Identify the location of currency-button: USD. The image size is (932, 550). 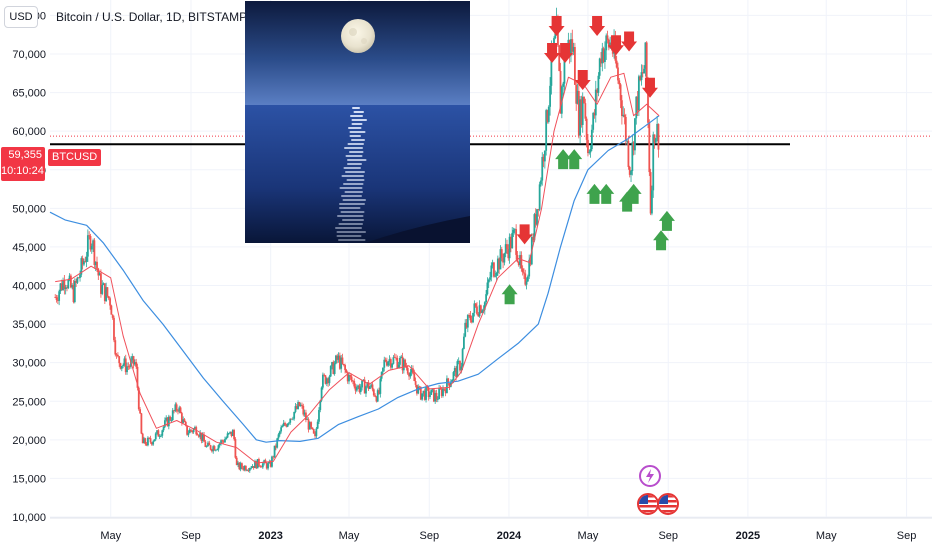
(21, 17).